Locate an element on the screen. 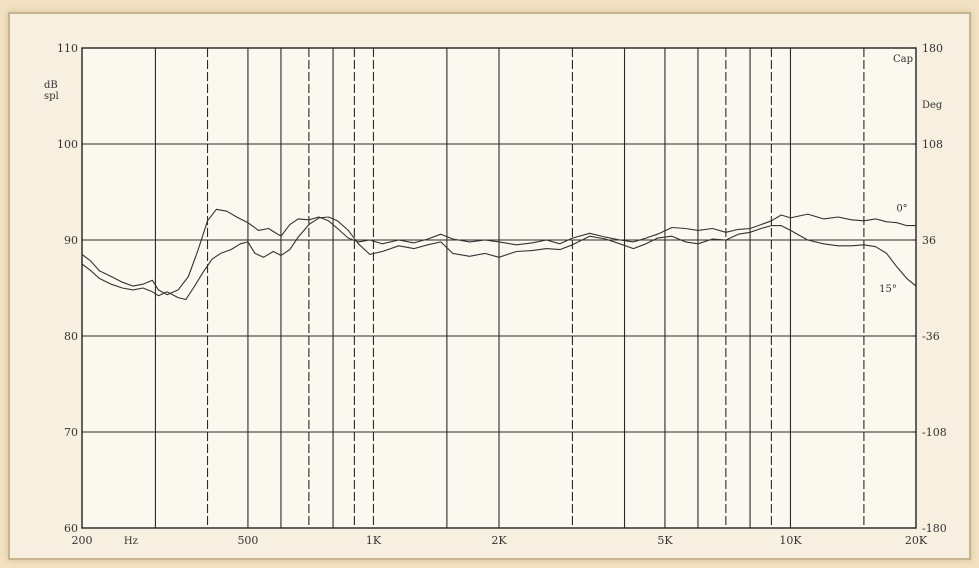 This screenshot has width=979, height=568. y-unit-label: dB is located at coordinates (51, 85).